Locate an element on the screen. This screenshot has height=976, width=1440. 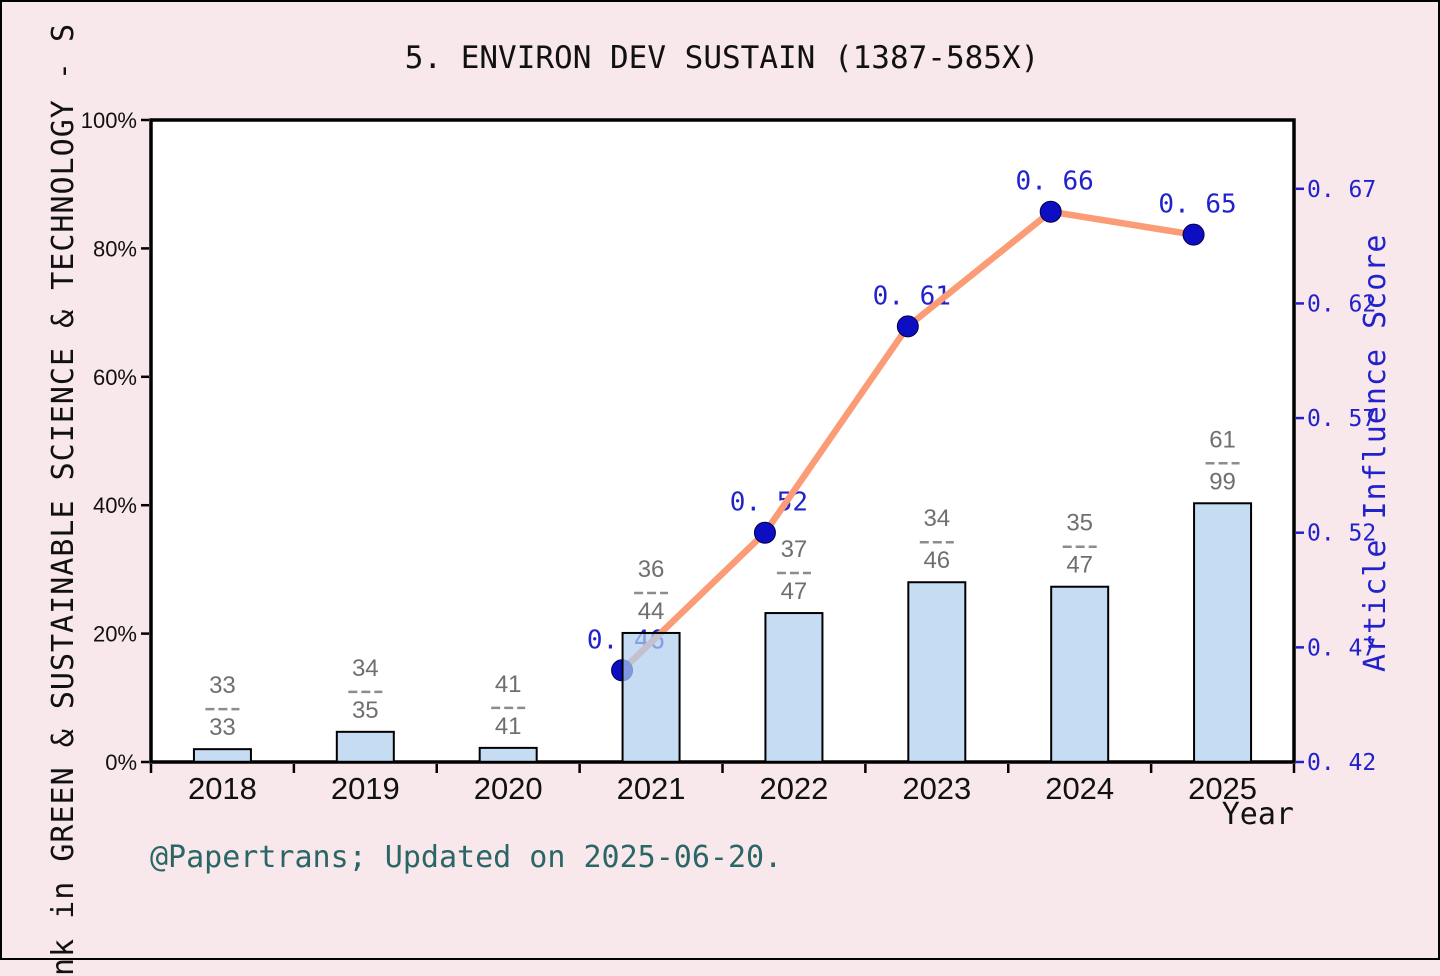
fraction-numerator: 37 is located at coordinates (794, 549).